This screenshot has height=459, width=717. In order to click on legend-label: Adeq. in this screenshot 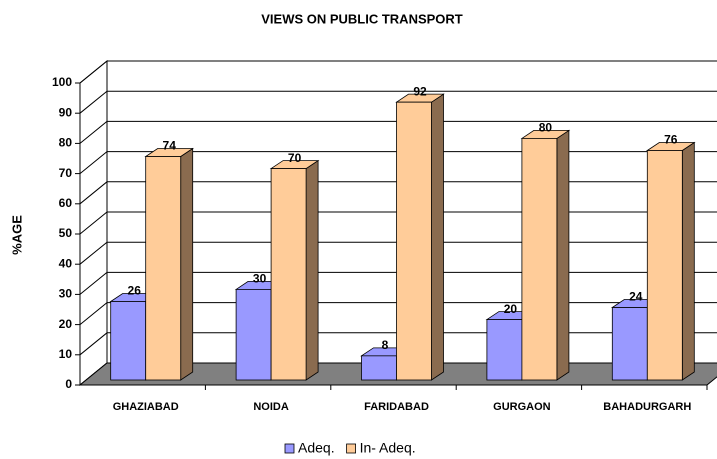, I will do `click(316, 448)`.